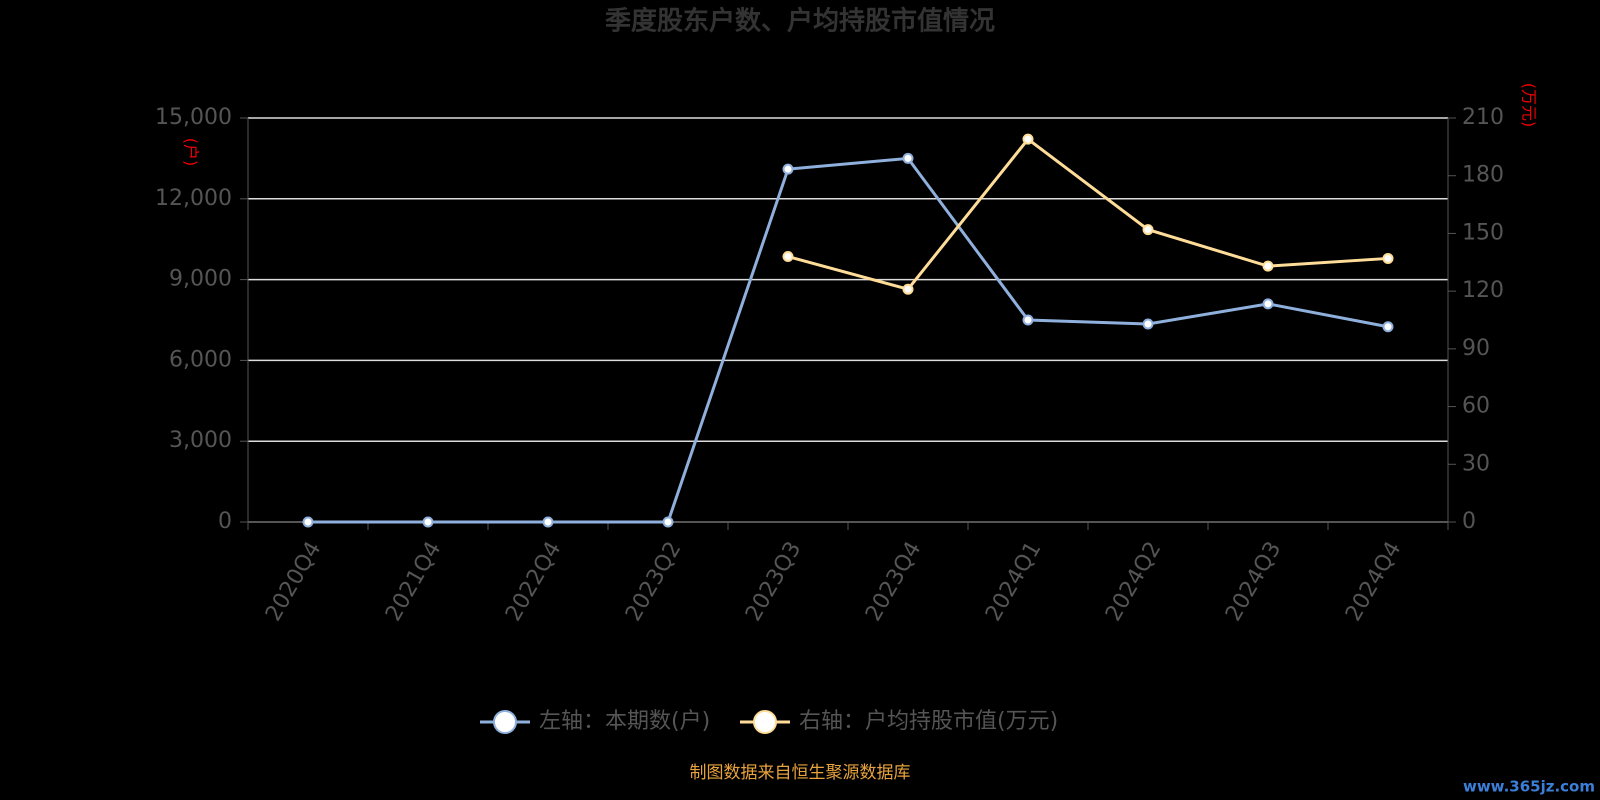 Image resolution: width=1600 pixels, height=800 pixels. I want to click on y2-tick-label: 150, so click(1483, 232).